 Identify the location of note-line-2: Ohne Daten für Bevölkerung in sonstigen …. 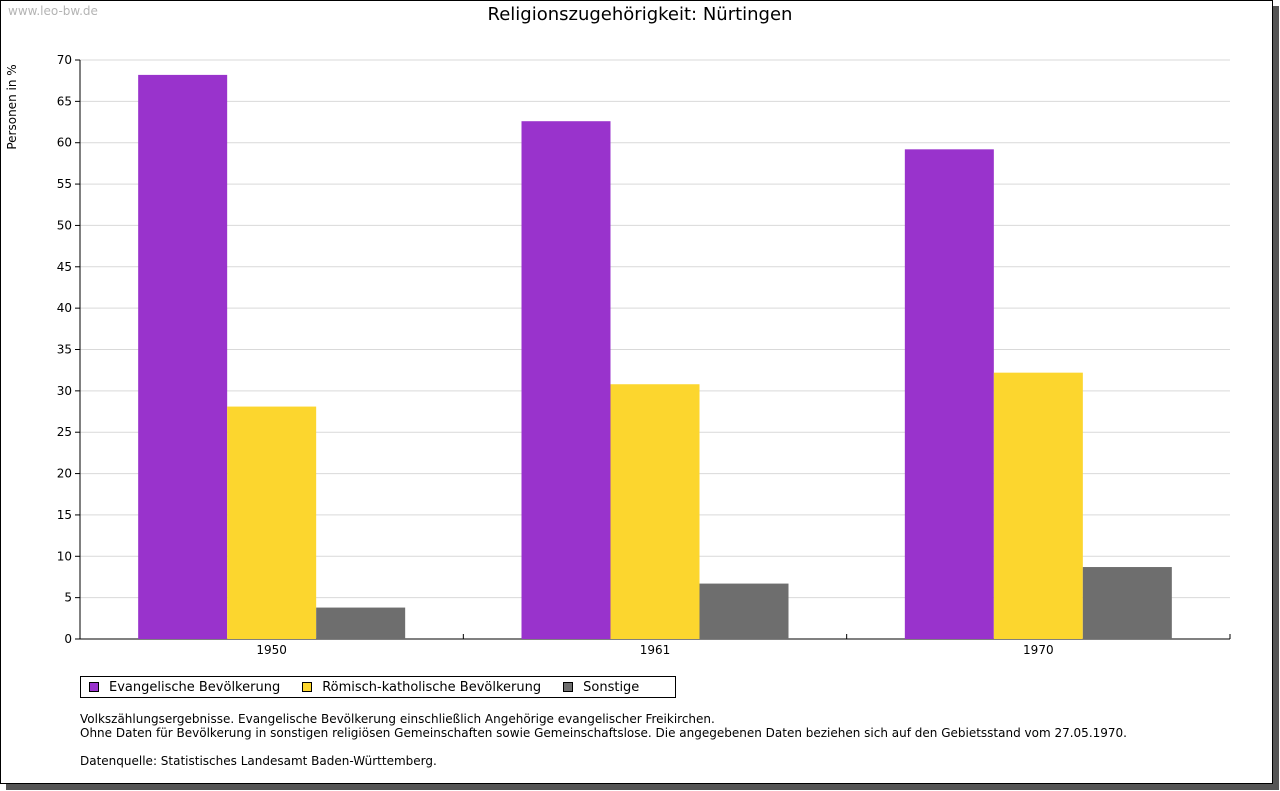
(603, 733).